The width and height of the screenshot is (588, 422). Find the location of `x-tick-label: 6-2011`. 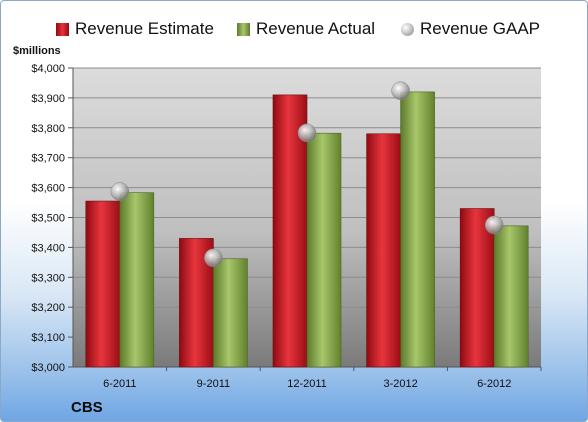

x-tick-label: 6-2011 is located at coordinates (119, 384).